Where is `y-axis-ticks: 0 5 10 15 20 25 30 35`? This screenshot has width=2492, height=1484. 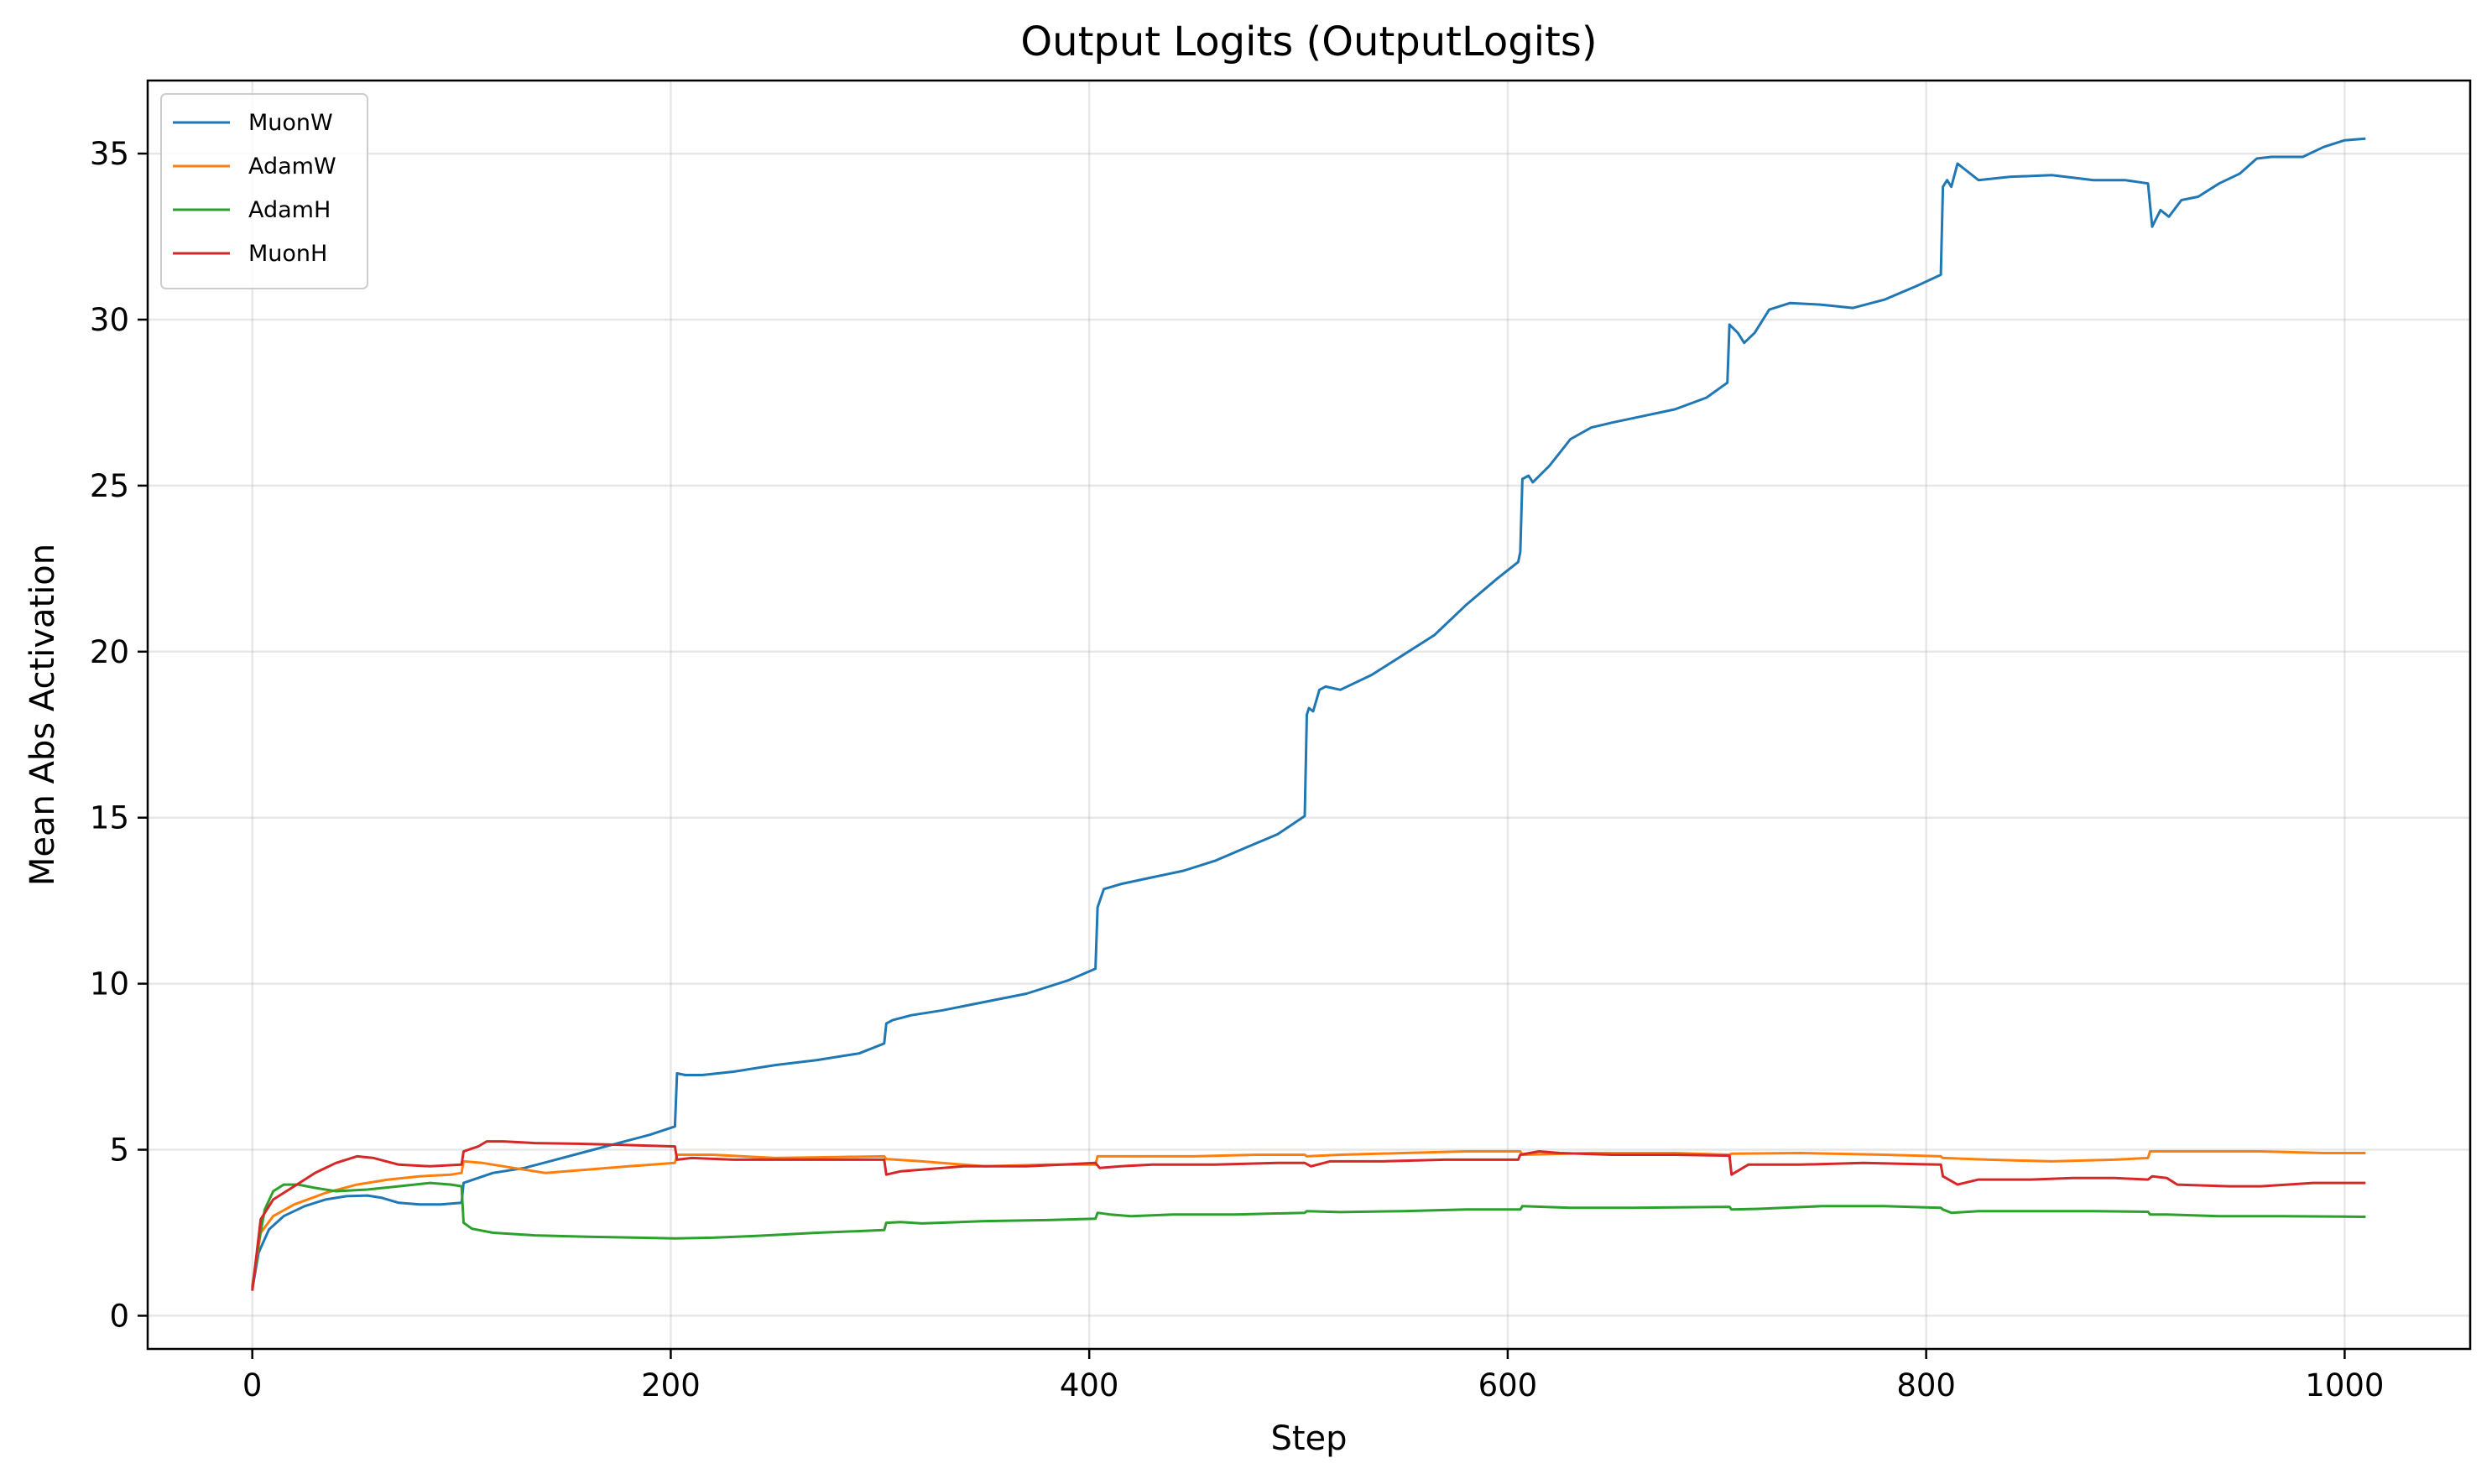 y-axis-ticks: 0 5 10 15 20 25 30 35 is located at coordinates (119, 735).